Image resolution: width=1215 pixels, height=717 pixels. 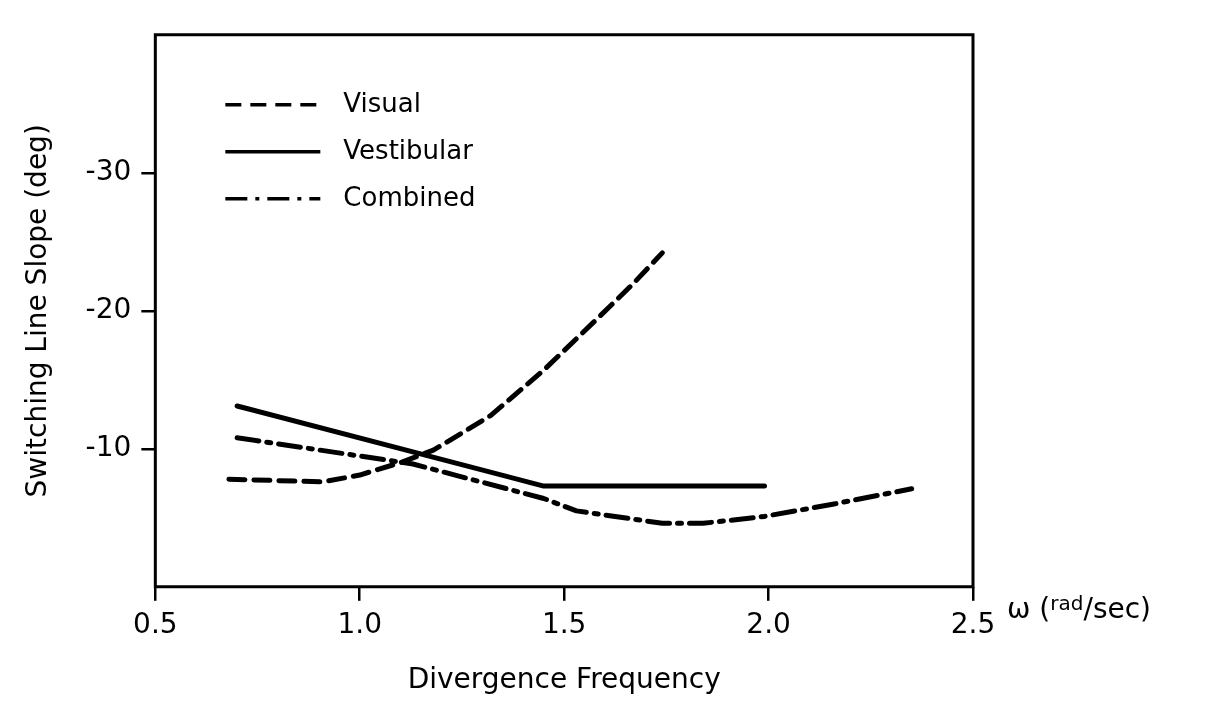 What do you see at coordinates (382, 102) in the screenshot?
I see `legend-label: Visual` at bounding box center [382, 102].